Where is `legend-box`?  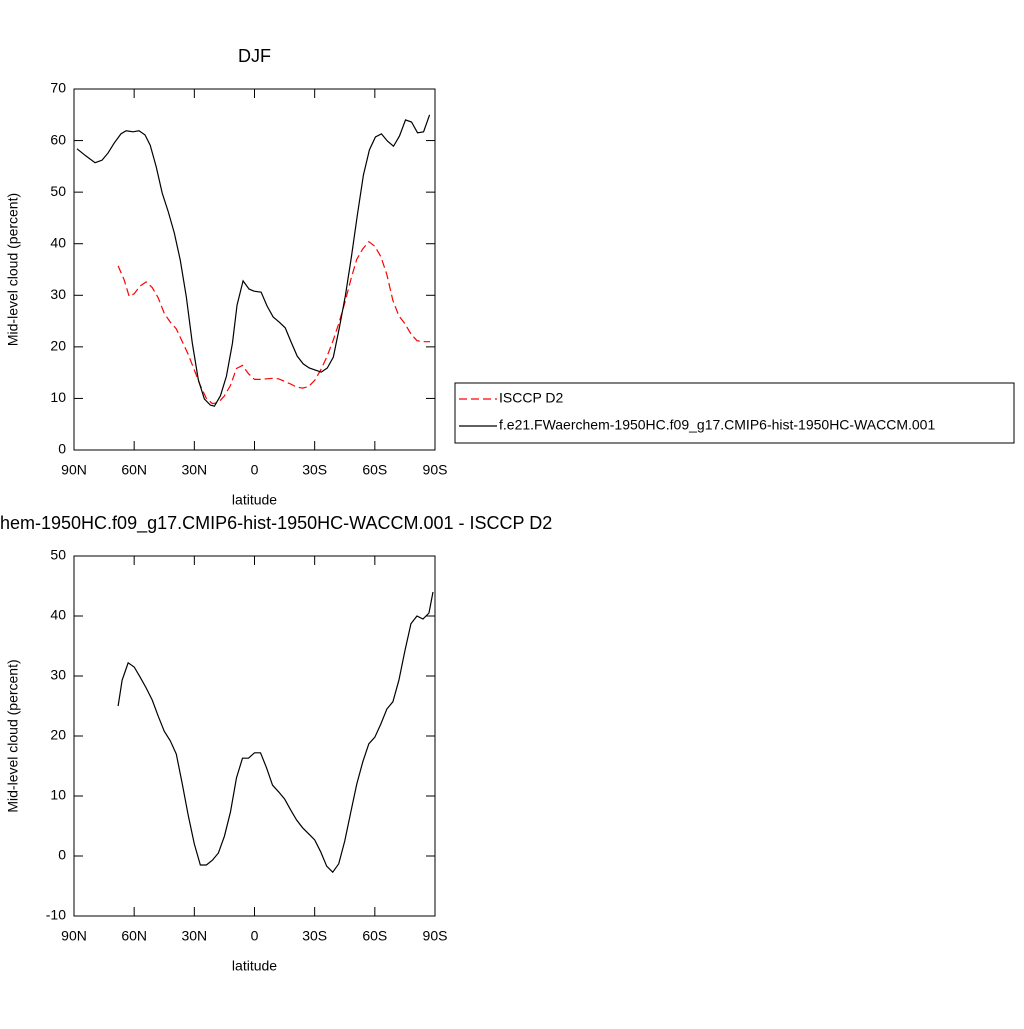 legend-box is located at coordinates (734, 413).